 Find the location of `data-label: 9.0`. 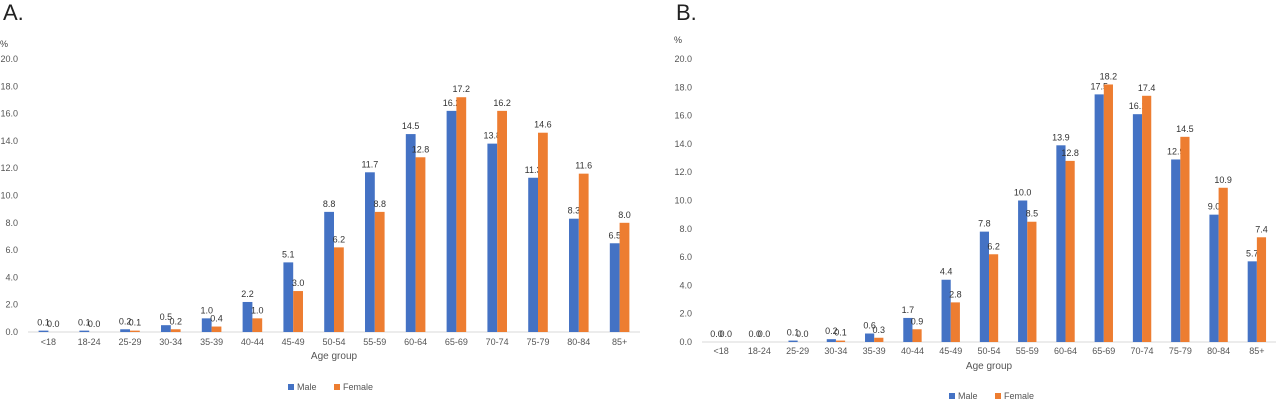

data-label: 9.0 is located at coordinates (1214, 207).